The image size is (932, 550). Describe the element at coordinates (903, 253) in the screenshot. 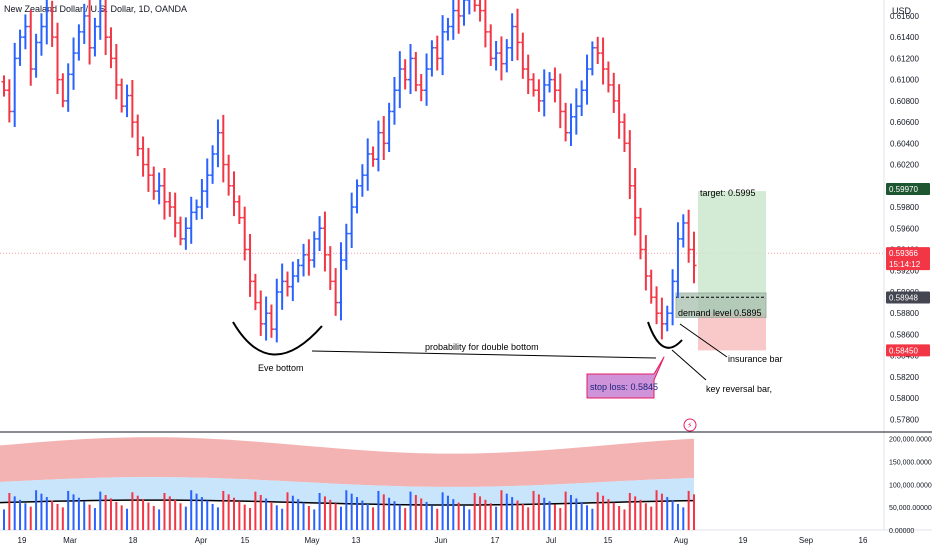

I see `price-label-text: 0.59366` at that location.